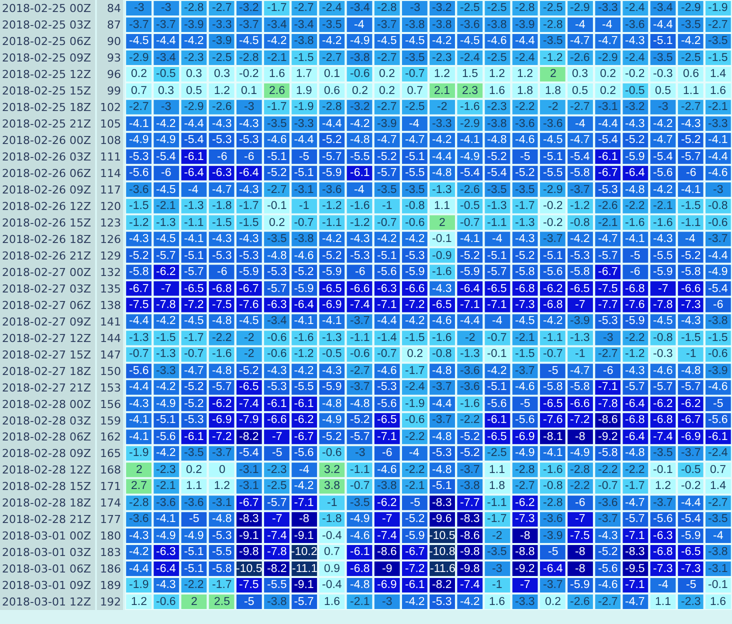 The image size is (732, 624). I want to click on data-label: -8.3, so click(635, 552).